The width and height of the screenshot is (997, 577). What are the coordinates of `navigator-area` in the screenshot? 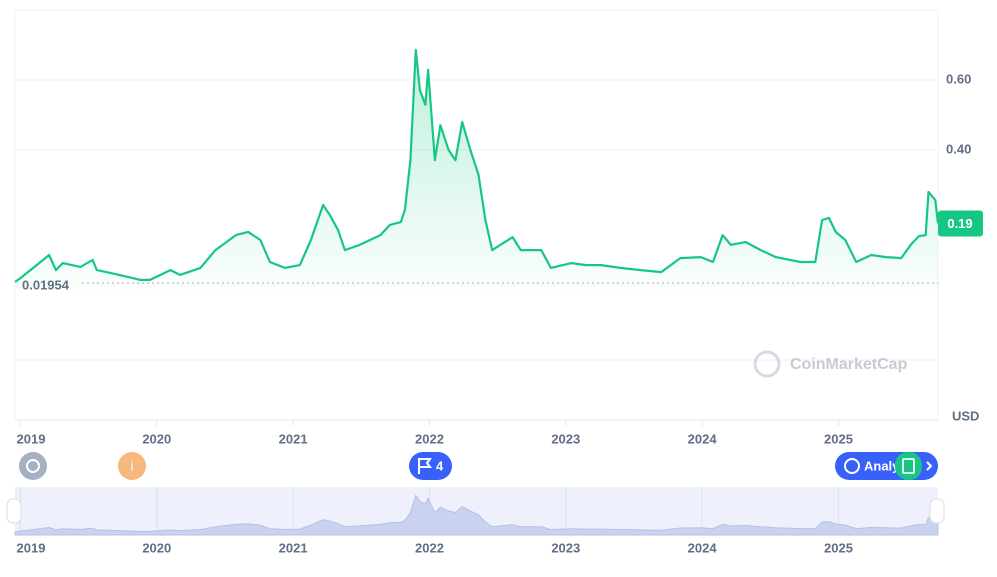 It's located at (476, 515).